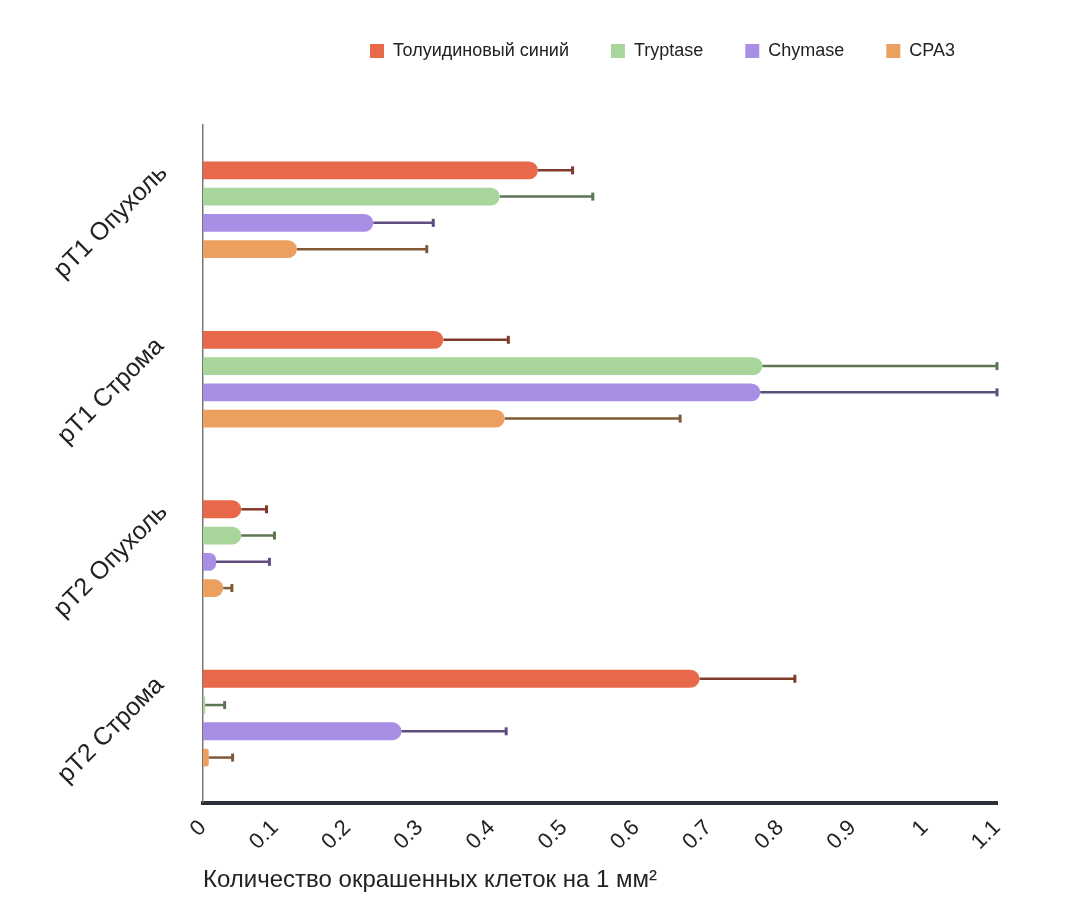 This screenshot has width=1067, height=909. Describe the element at coordinates (197, 827) in the screenshot. I see `x-tick-label: 0` at that location.